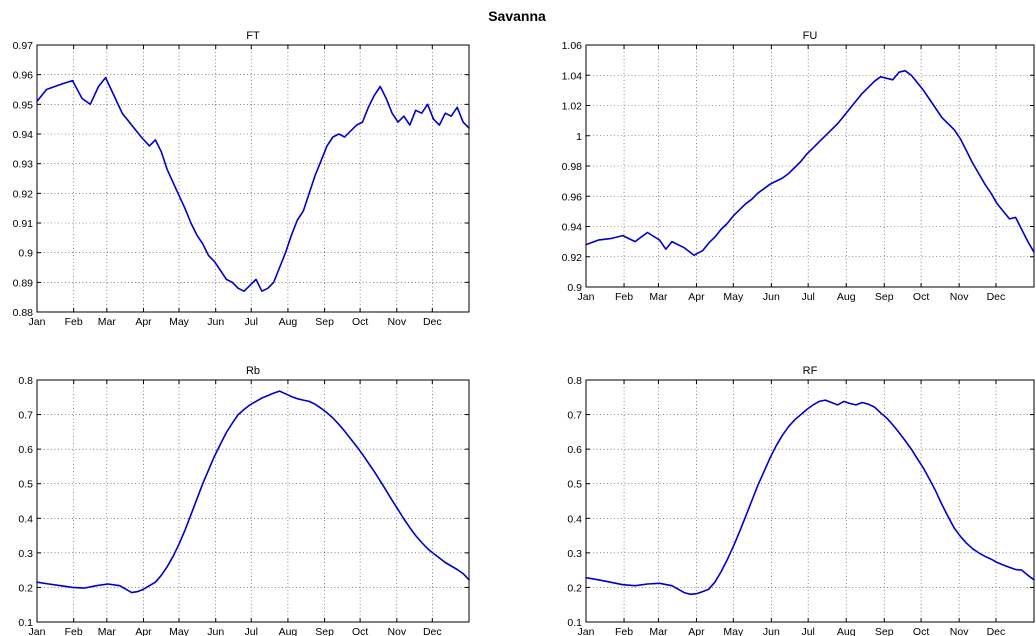 The image size is (1036, 636). What do you see at coordinates (253, 184) in the screenshot?
I see `series-line-ft` at bounding box center [253, 184].